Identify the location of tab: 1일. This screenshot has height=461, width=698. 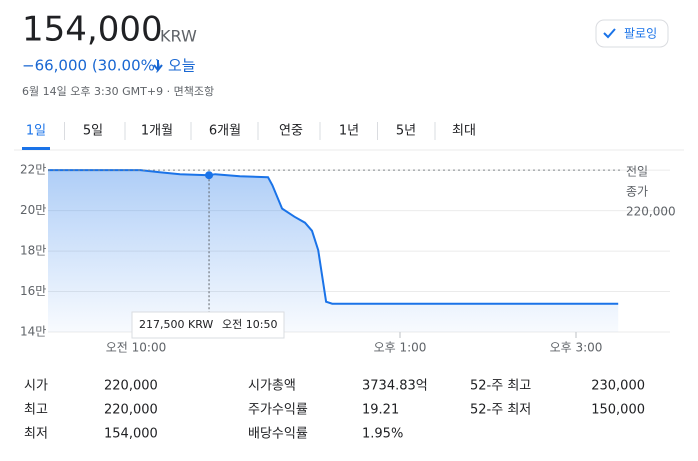
(36, 131).